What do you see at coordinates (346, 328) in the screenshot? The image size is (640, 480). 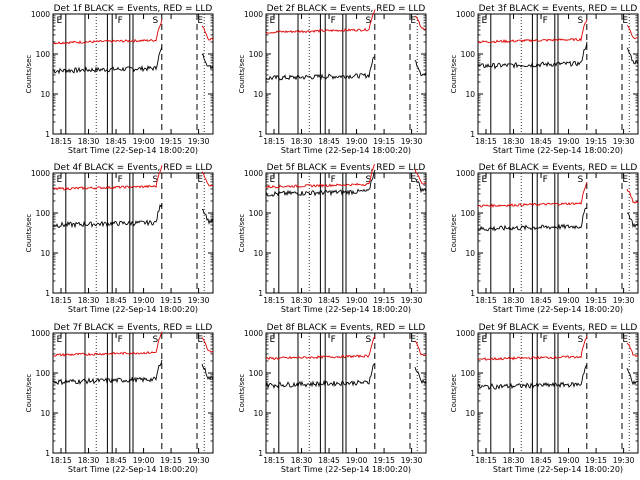 I see `chart-title: Det 8f BLACK = Events, RED = LLD` at bounding box center [346, 328].